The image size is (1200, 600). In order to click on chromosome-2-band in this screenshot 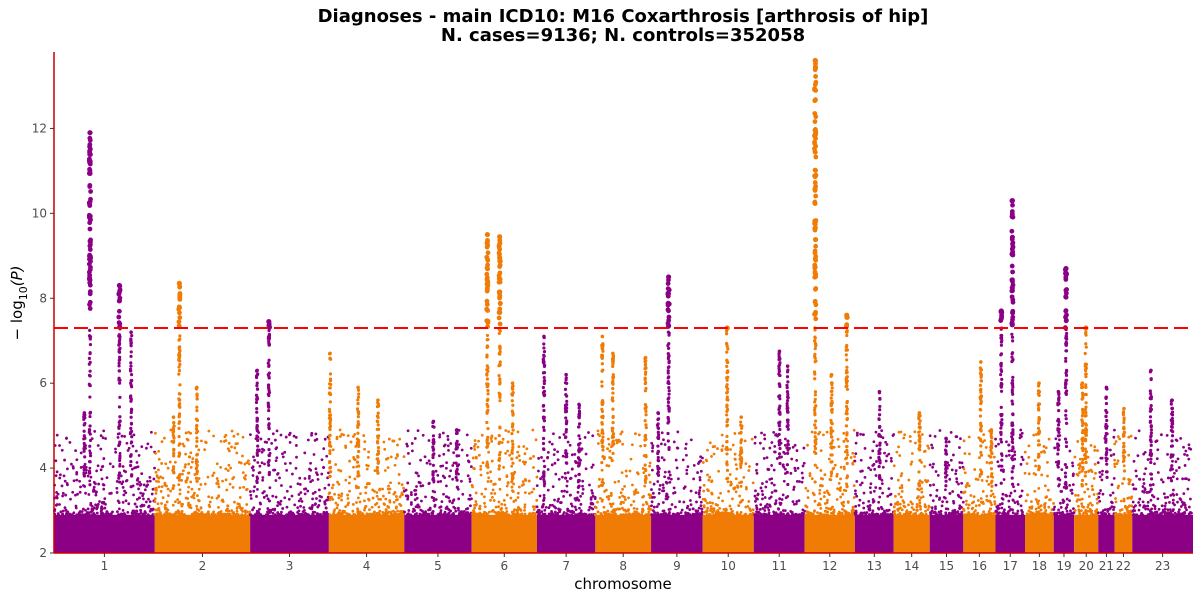, I will do `click(202, 533)`.